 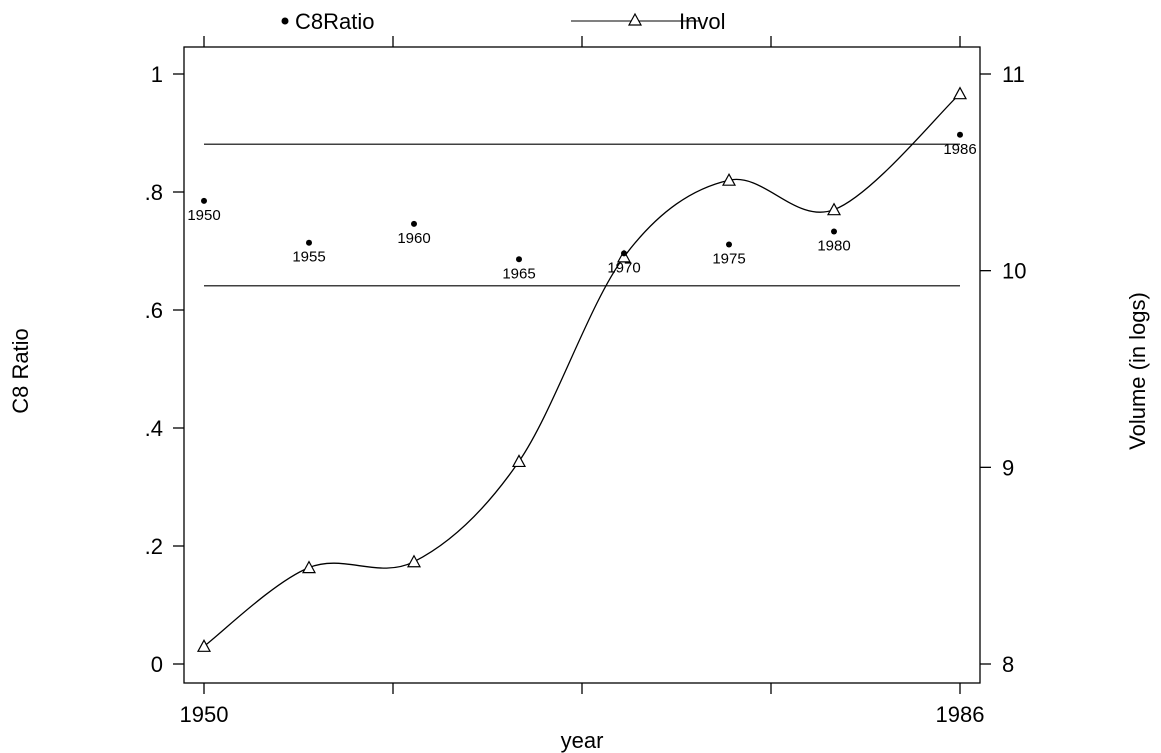 I want to click on left-y-tick-label: .2, so click(x=154, y=546).